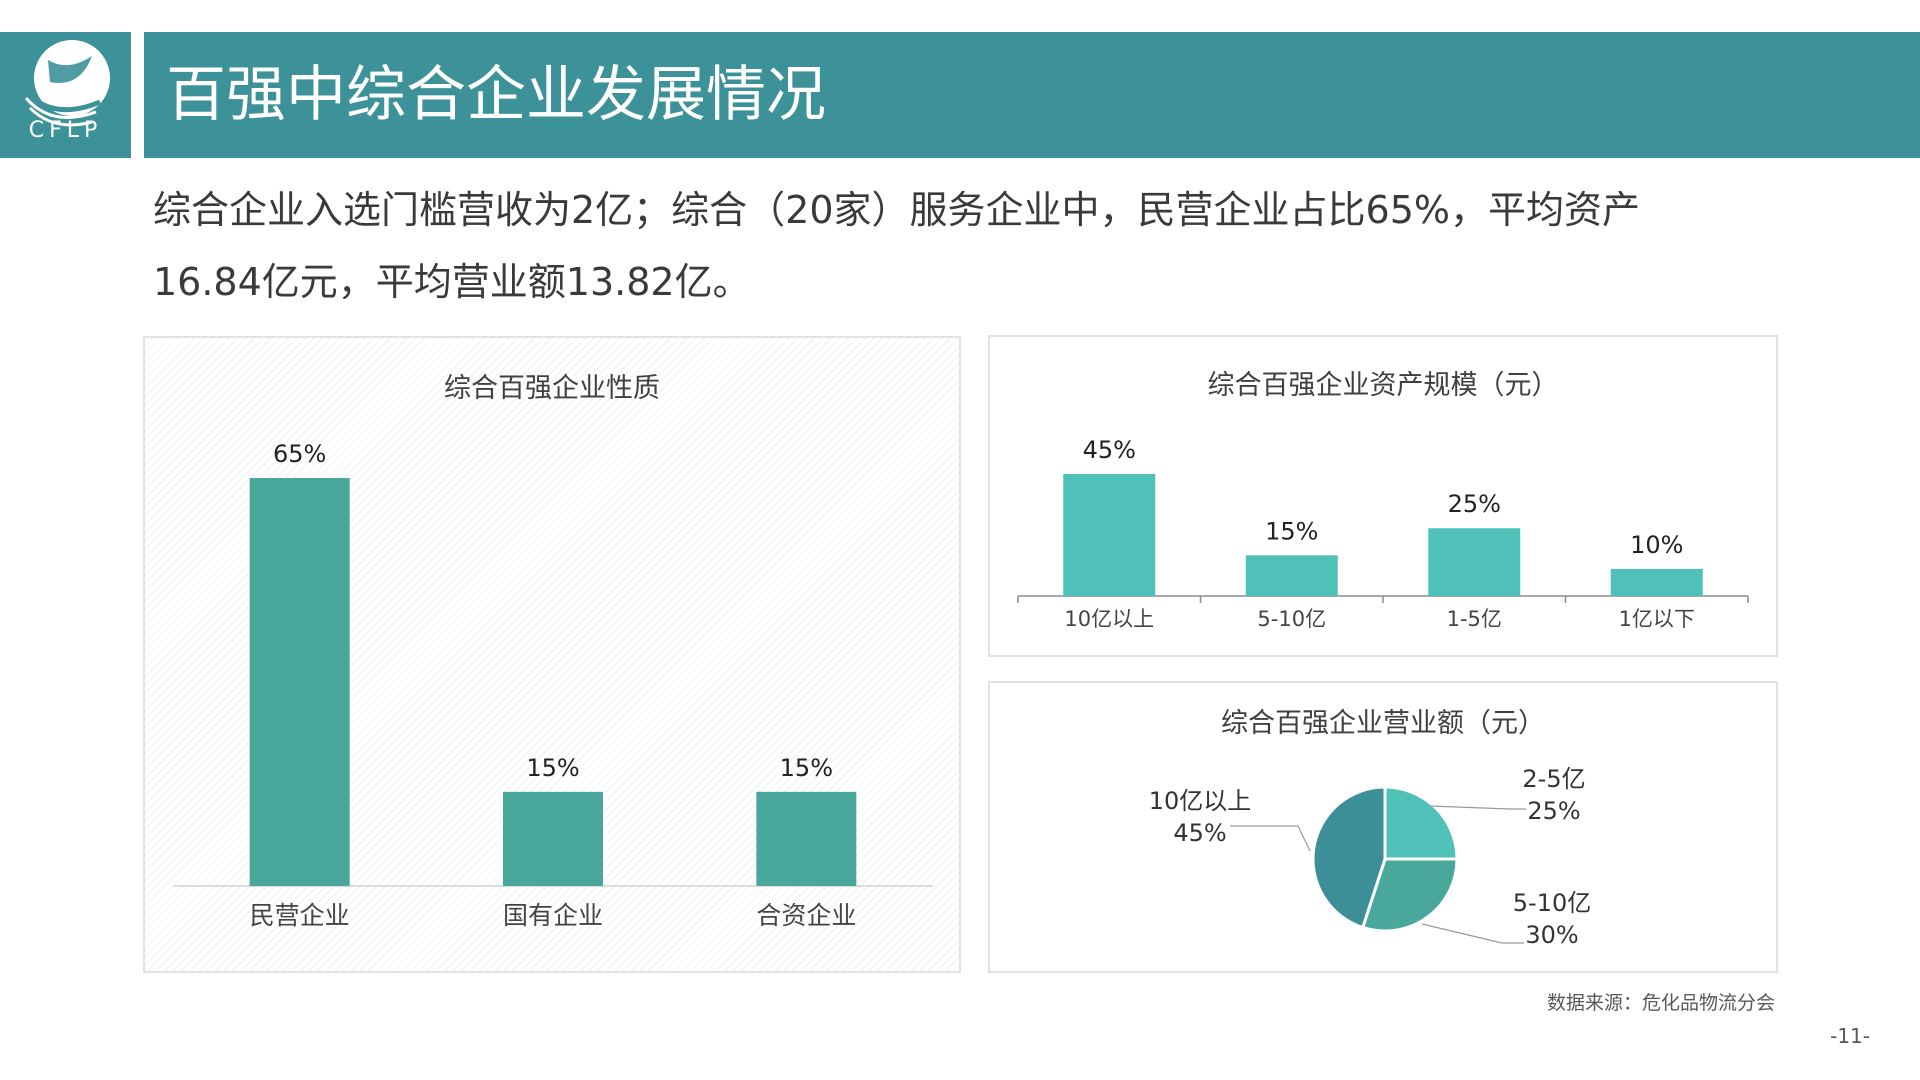 The width and height of the screenshot is (1920, 1080). Describe the element at coordinates (552, 388) in the screenshot. I see `chart-title: 综合百强企业性质` at that location.